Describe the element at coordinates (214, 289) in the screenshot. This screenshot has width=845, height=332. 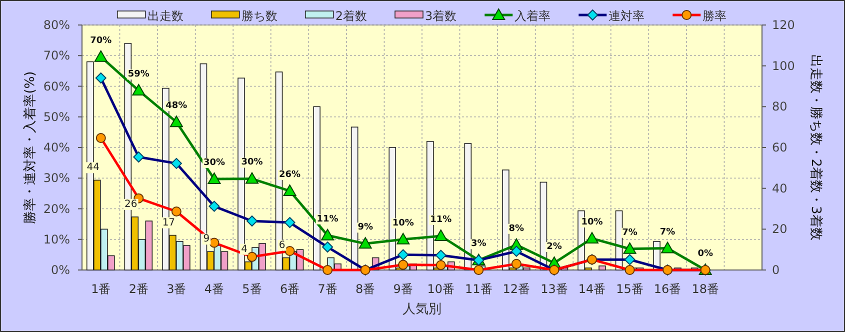
I see `x-tick-label: 4番` at that location.